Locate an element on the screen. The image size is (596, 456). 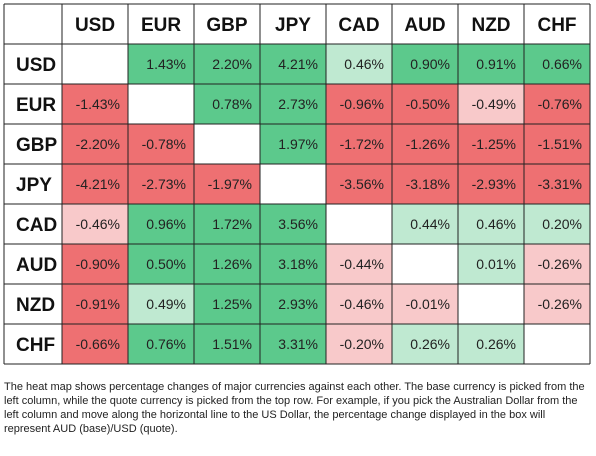
cell-value-label: -0.44% is located at coordinates (362, 264).